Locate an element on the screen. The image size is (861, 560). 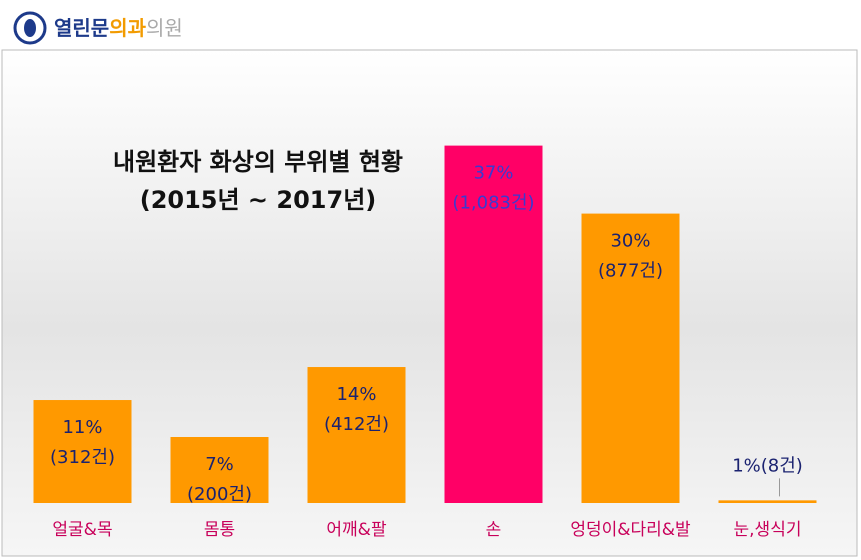
x-tick-label: 엉덩이&다리&발 is located at coordinates (630, 530).